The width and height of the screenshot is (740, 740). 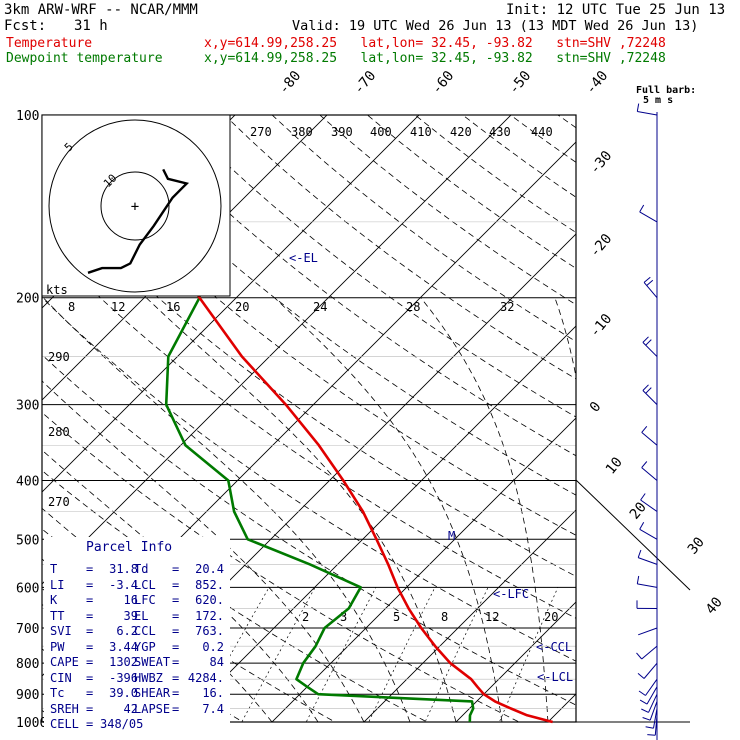 What do you see at coordinates (451, 536) in the screenshot?
I see `parcel-level-label: M` at bounding box center [451, 536].